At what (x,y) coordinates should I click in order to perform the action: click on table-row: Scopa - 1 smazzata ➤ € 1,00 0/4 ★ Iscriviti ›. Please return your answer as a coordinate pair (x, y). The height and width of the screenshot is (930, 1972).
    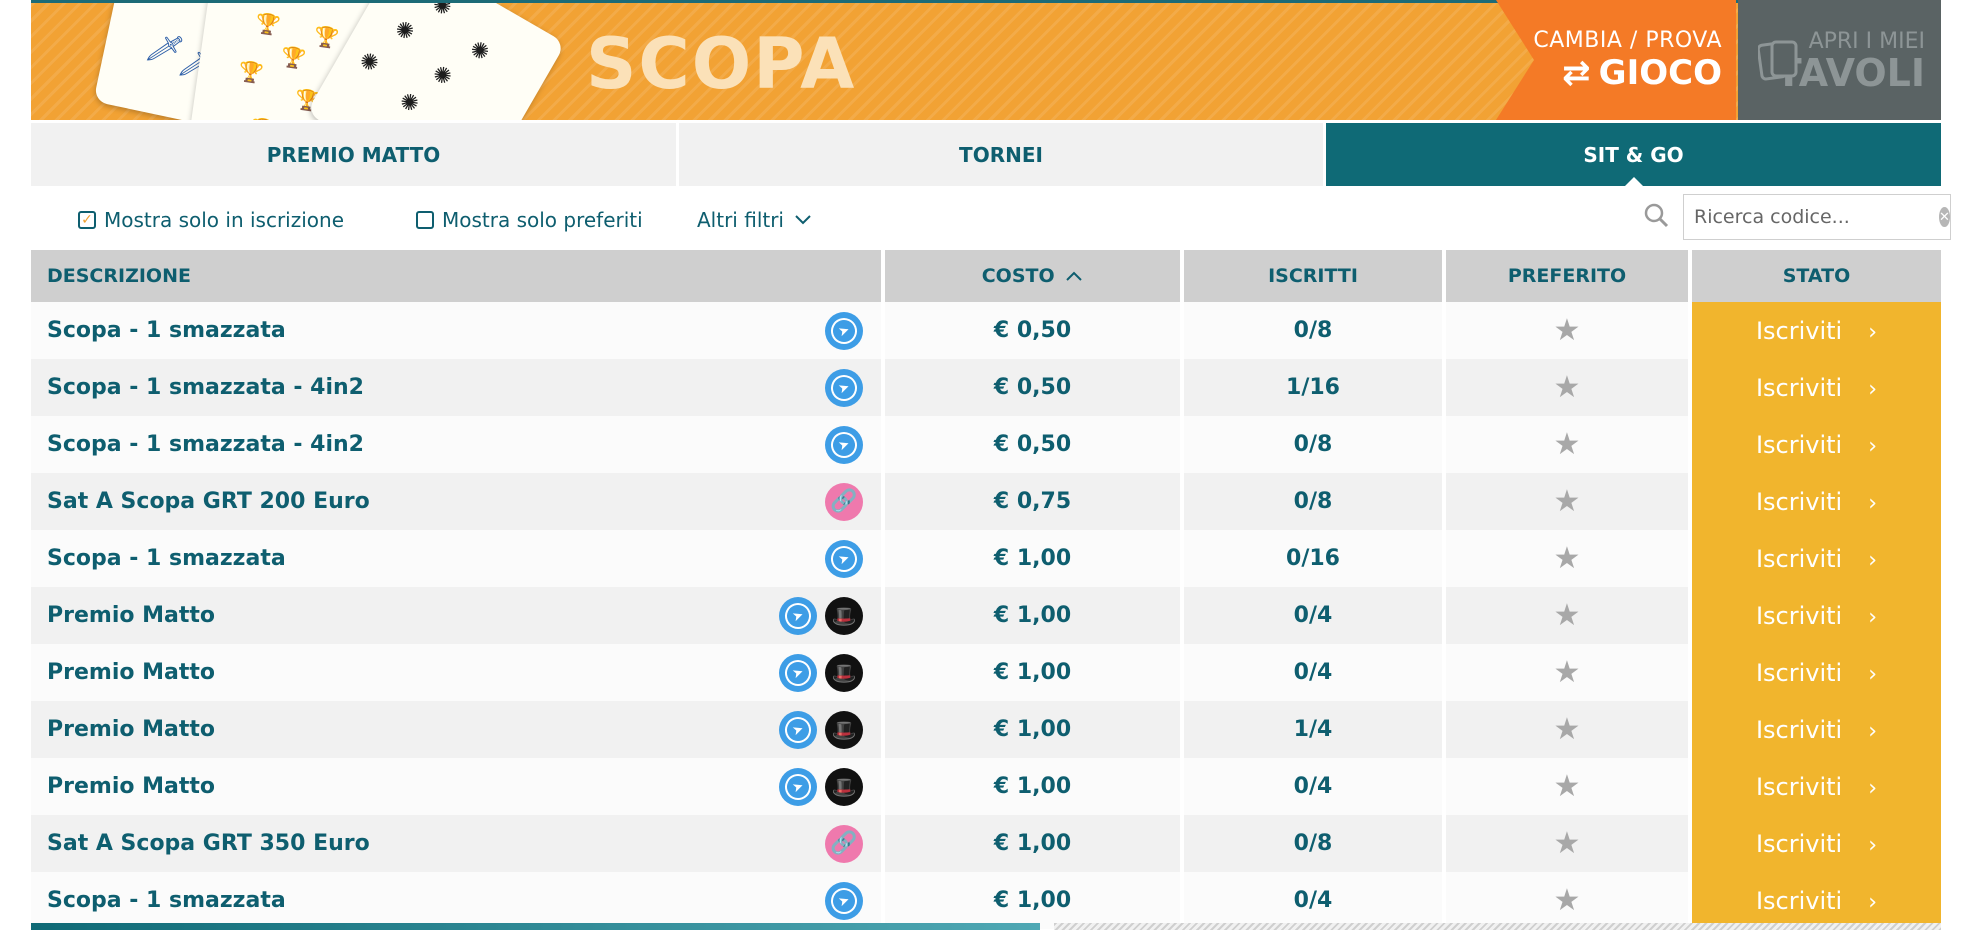
    Looking at the image, I should click on (986, 900).